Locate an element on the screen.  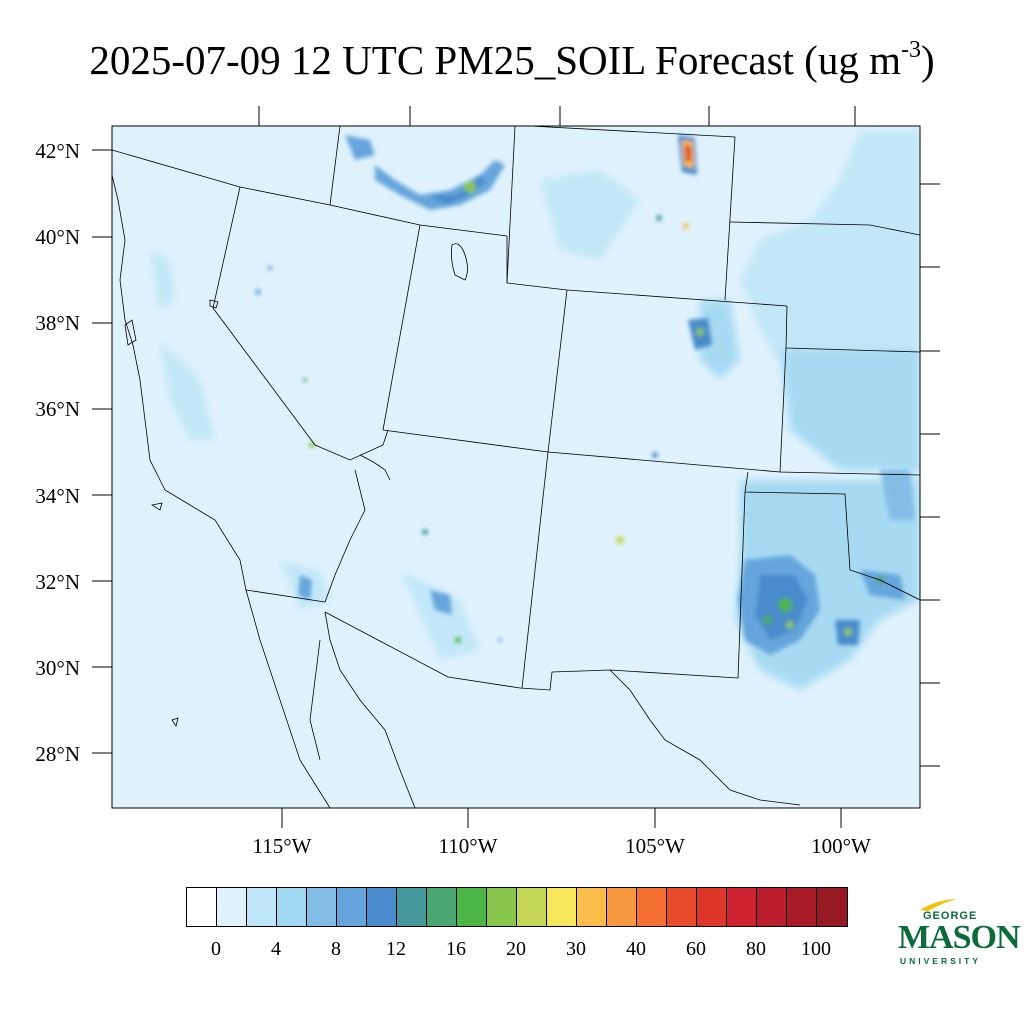
lon-label-110w: 110°W is located at coordinates (468, 846).